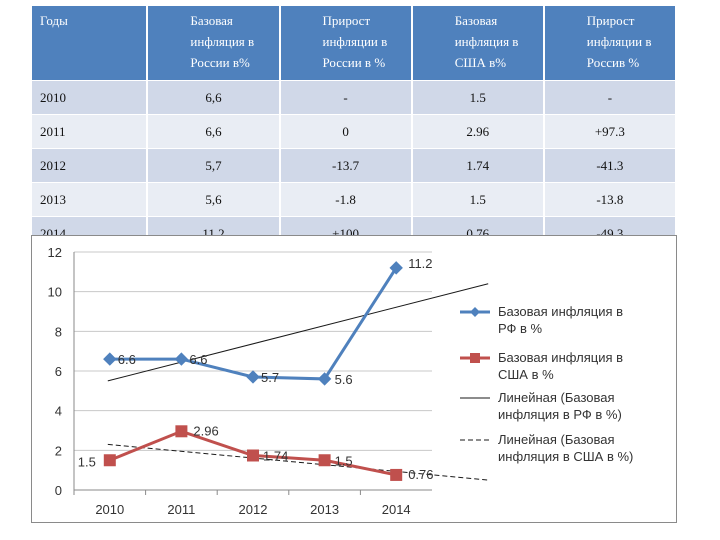 The width and height of the screenshot is (720, 540). What do you see at coordinates (345, 131) in the screenshot?
I see `cell-value: 0` at bounding box center [345, 131].